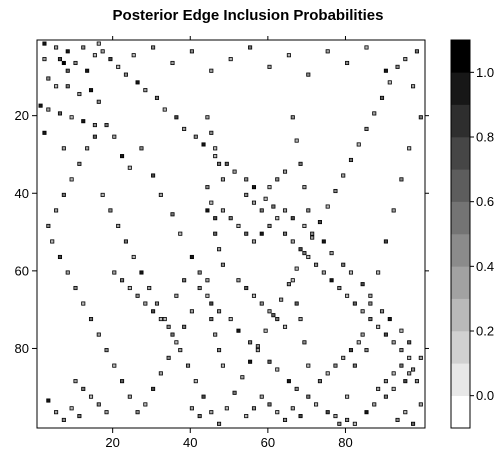 The height and width of the screenshot is (453, 496). I want to click on colorbar-tick-label: 0.4, so click(485, 266).